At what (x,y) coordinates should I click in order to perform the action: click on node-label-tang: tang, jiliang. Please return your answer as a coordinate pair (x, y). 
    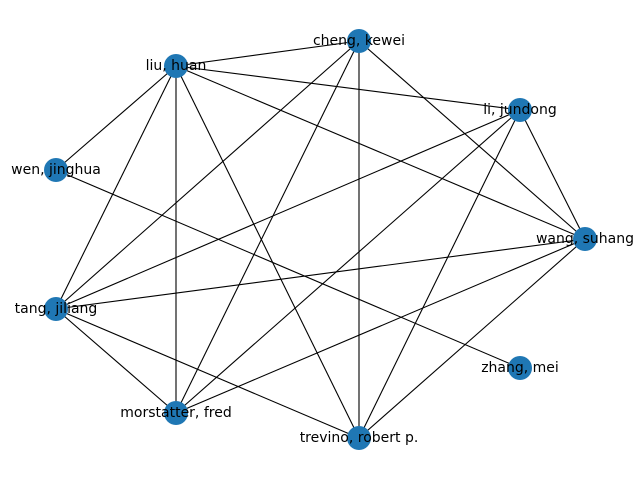
    Looking at the image, I should click on (56, 309).